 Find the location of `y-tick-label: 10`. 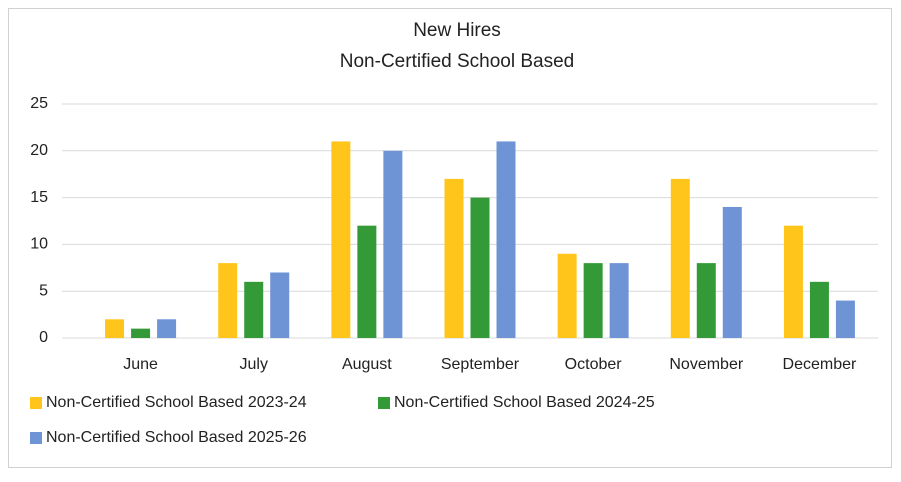

y-tick-label: 10 is located at coordinates (39, 244).